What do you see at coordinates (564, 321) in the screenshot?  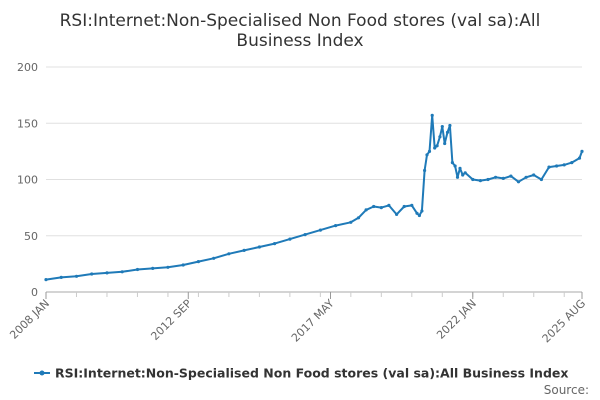 I see `x-tick-label-4: 2025 AUG` at bounding box center [564, 321].